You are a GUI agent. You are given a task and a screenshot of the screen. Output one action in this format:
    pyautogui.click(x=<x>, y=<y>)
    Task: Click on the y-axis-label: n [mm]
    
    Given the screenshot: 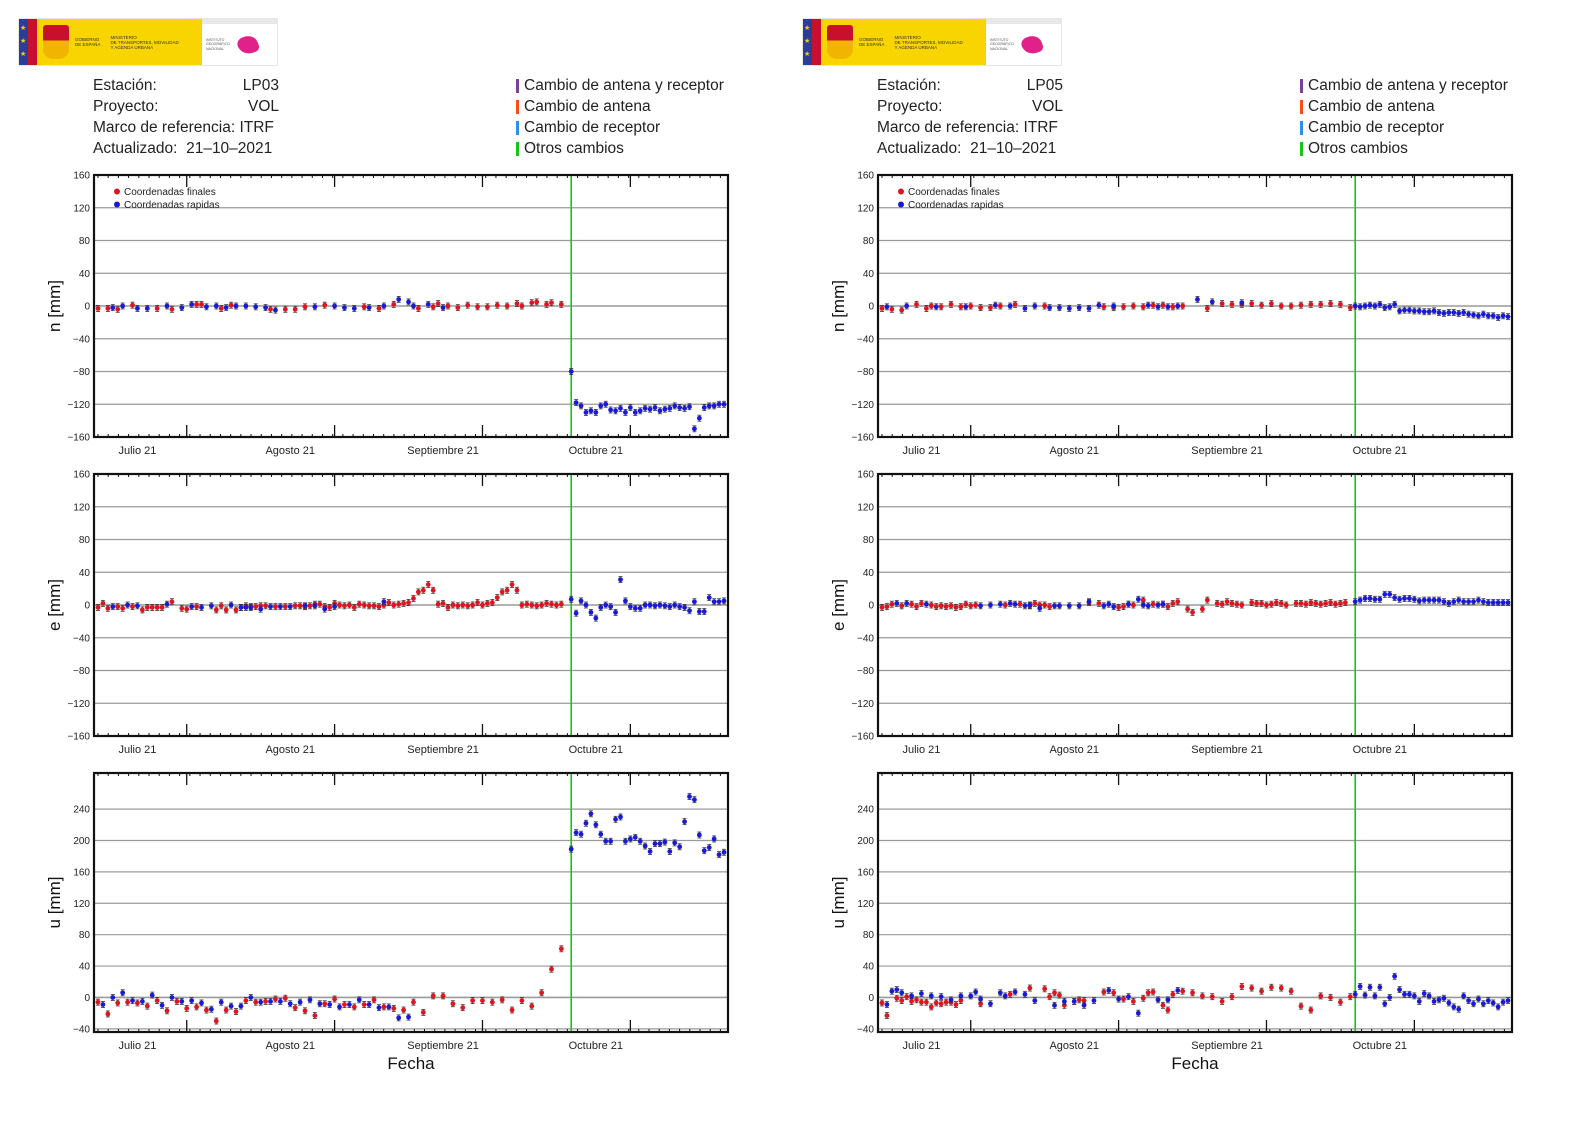 What is the action you would take?
    pyautogui.click(x=838, y=306)
    